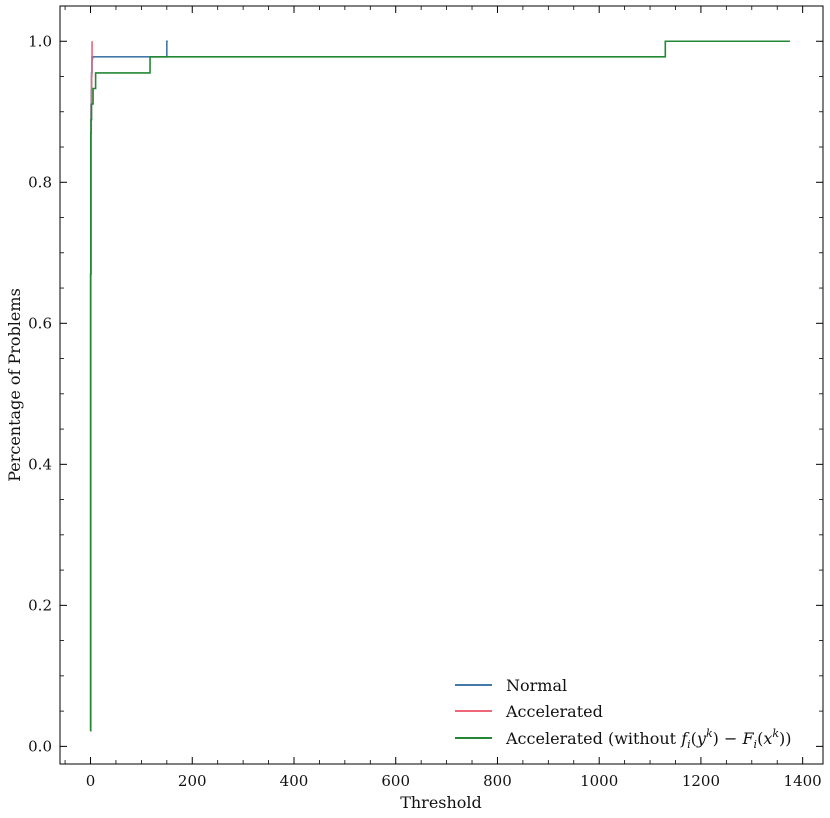 The image size is (830, 818). What do you see at coordinates (803, 781) in the screenshot?
I see `x-tick-label: 1400` at bounding box center [803, 781].